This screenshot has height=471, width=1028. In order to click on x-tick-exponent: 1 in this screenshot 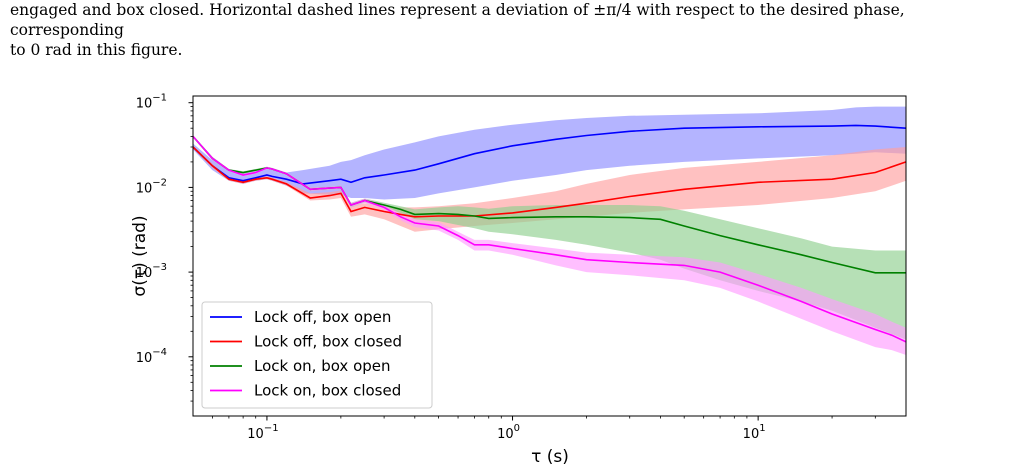, I will do `click(762, 428)`.